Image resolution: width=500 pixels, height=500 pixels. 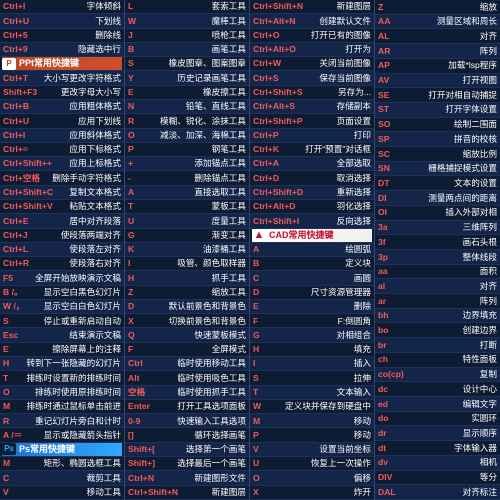 What do you see at coordinates (108, 34) in the screenshot?
I see `shortcut-description: 删除线` at bounding box center [108, 34].